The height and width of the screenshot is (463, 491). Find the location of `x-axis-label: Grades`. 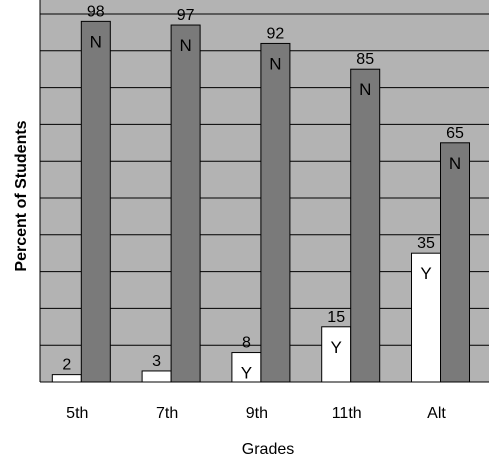

x-axis-label: Grades is located at coordinates (268, 449).